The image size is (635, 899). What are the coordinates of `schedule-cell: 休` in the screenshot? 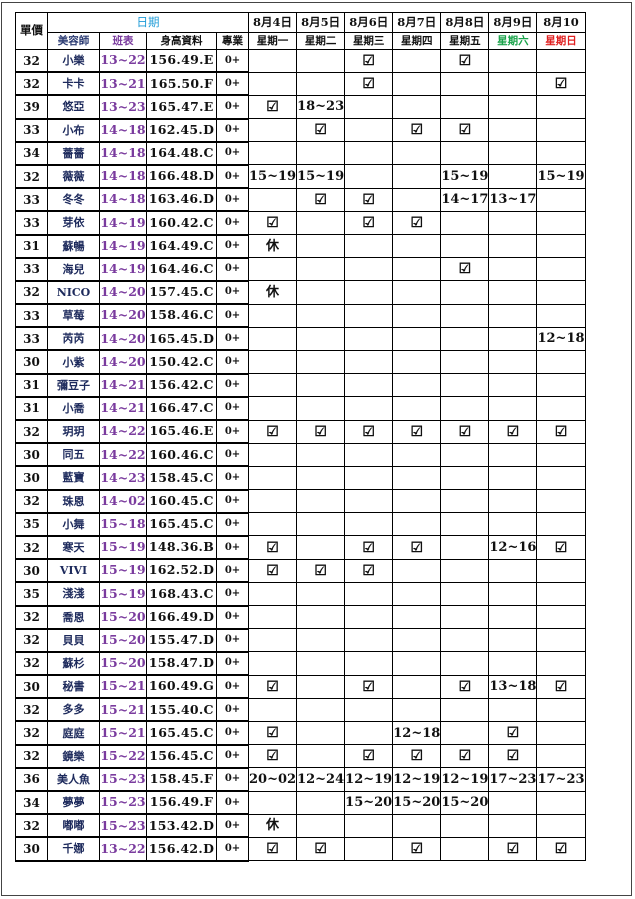 It's located at (272, 292).